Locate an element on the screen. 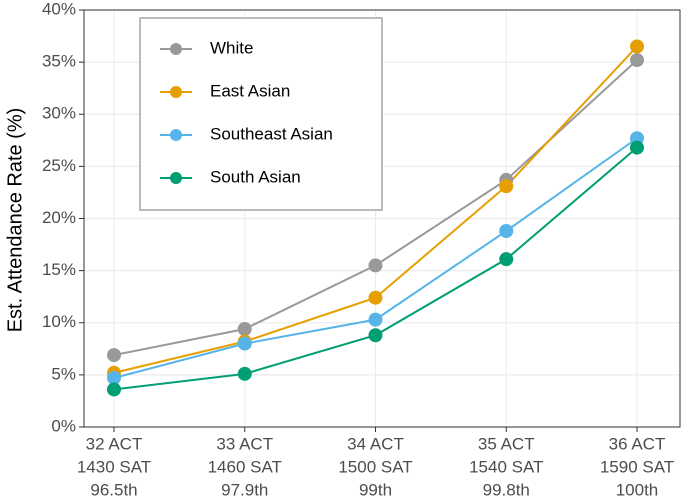 The image size is (685, 501). x-tick-label: 100th is located at coordinates (637, 489).